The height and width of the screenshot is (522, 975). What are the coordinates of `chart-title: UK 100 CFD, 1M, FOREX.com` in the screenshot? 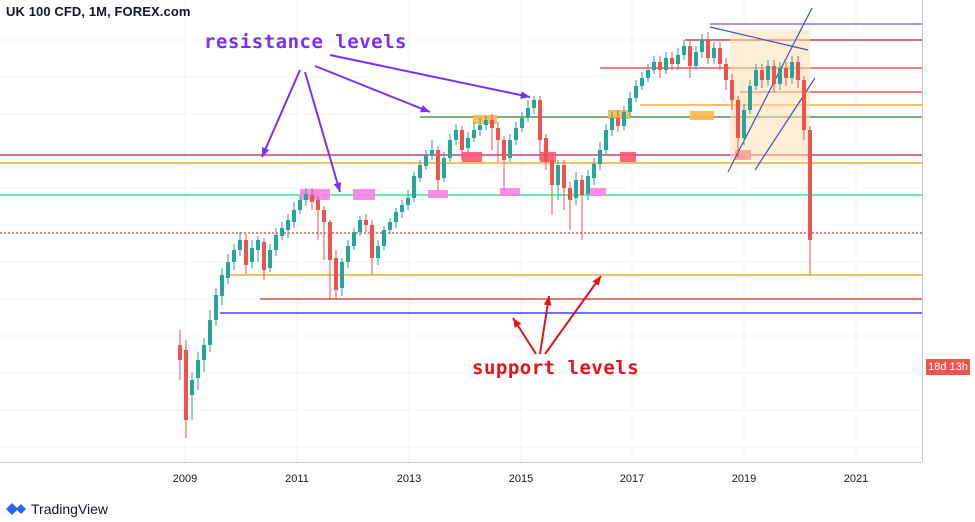 It's located at (98, 11).